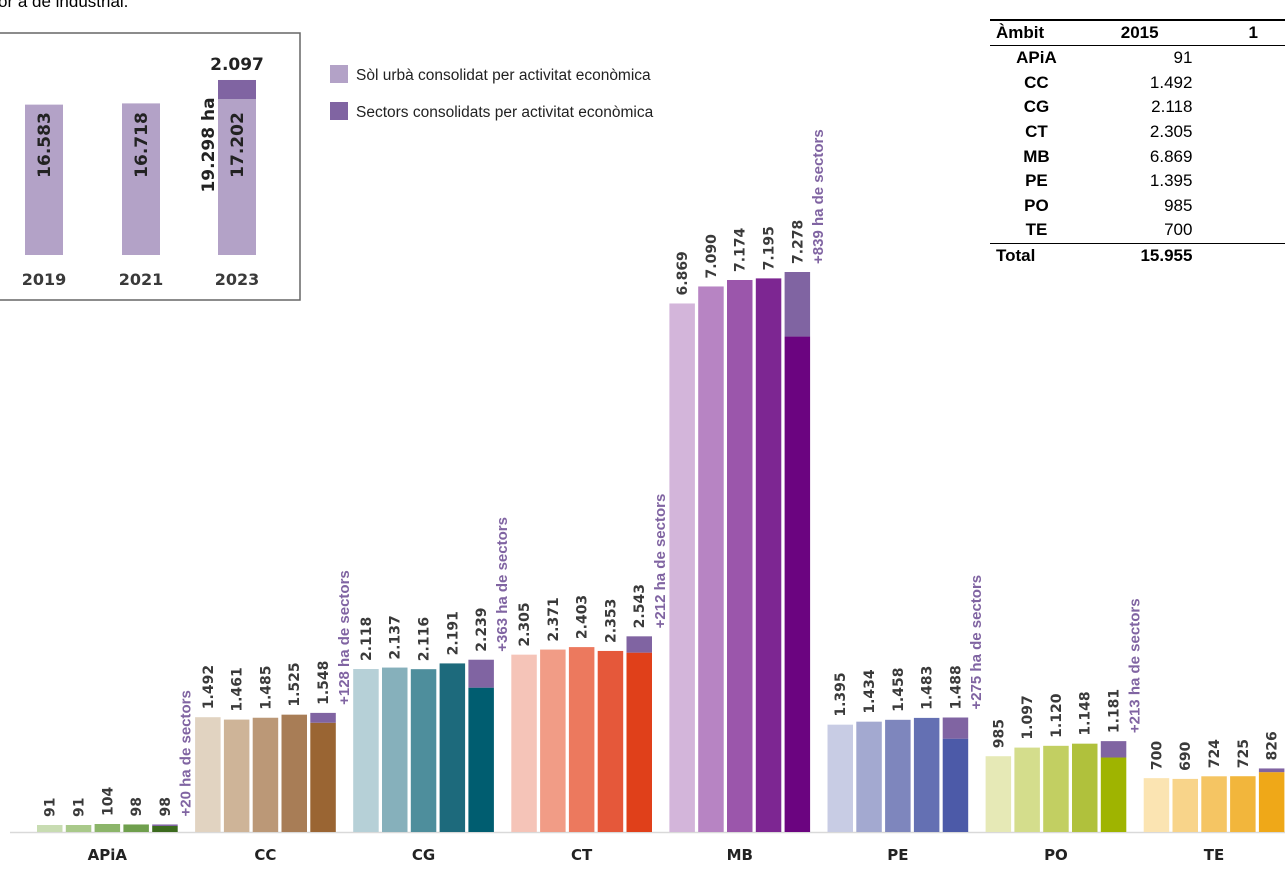  I want to click on bar-value-label: 7.278, so click(798, 242).